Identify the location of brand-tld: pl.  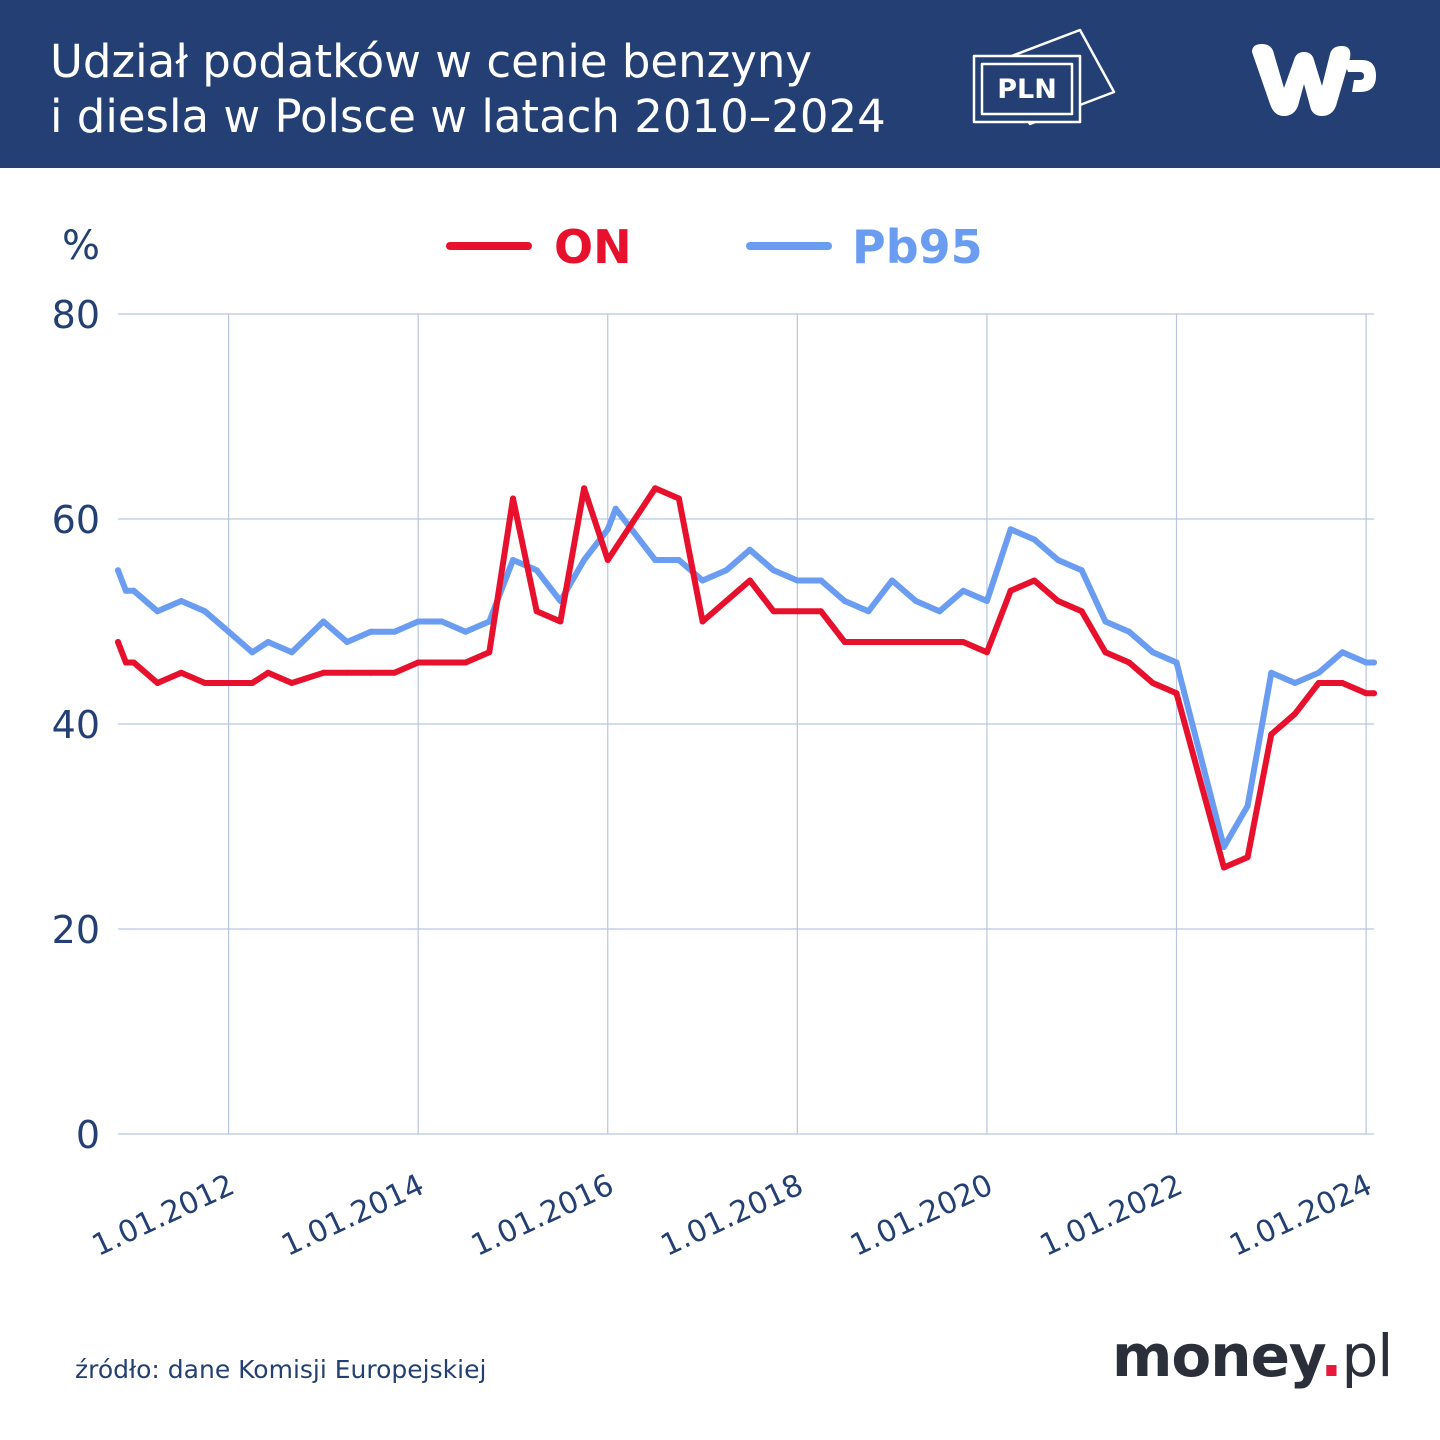
(1367, 1356).